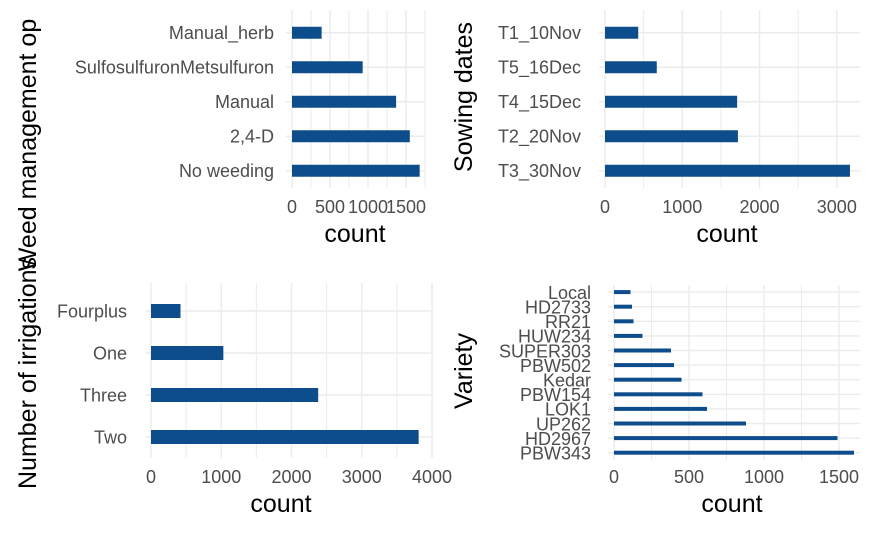  I want to click on y-tick-label: T4_15Dec, so click(539, 102).